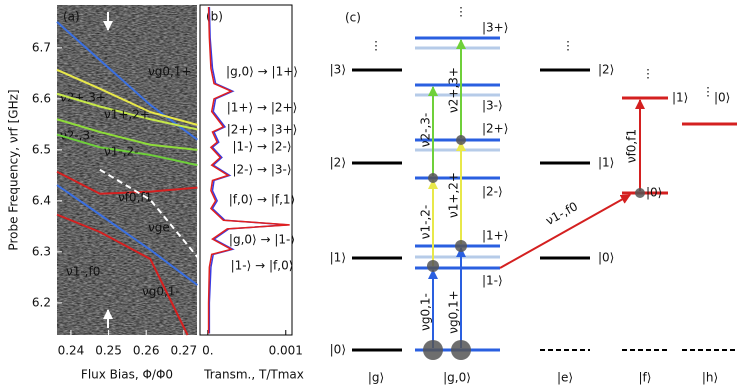  Describe the element at coordinates (495, 129) in the screenshot. I see `level-label: |2+⟩` at that location.